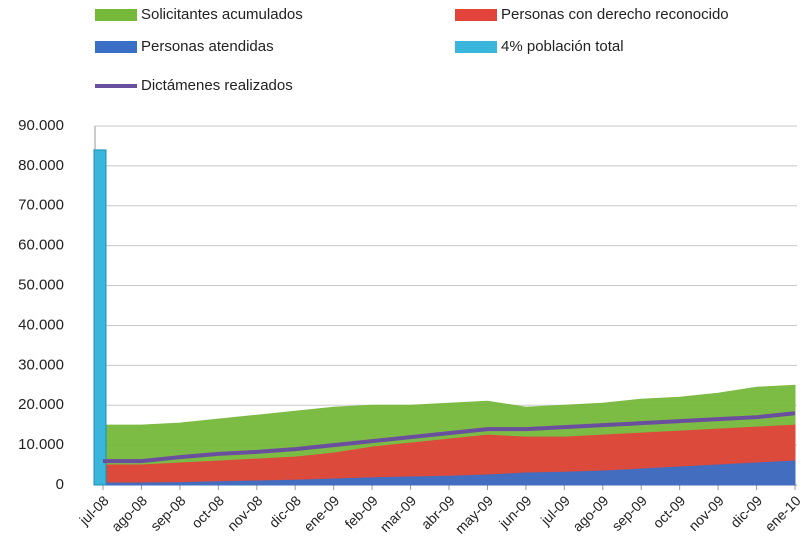 This screenshot has width=801, height=554. What do you see at coordinates (94, 510) in the screenshot?
I see `x-tick-label: jul-08` at bounding box center [94, 510].